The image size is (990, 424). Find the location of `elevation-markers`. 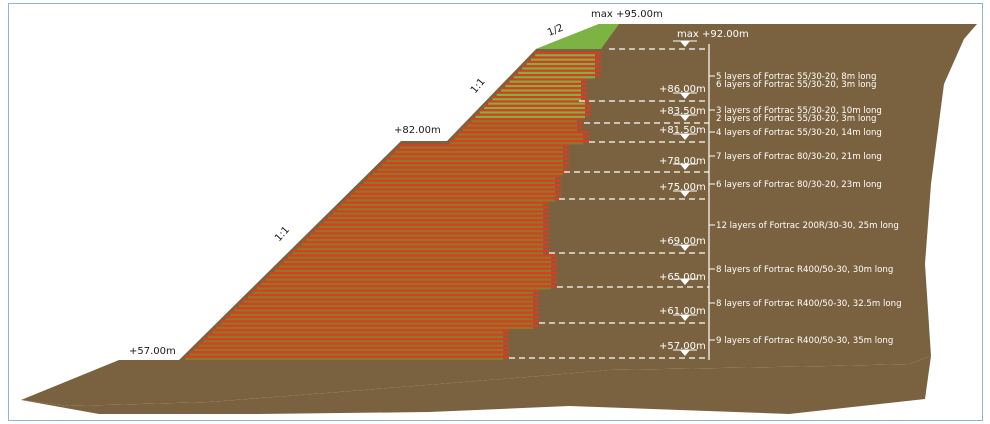

elevation-markers is located at coordinates (685, 198).